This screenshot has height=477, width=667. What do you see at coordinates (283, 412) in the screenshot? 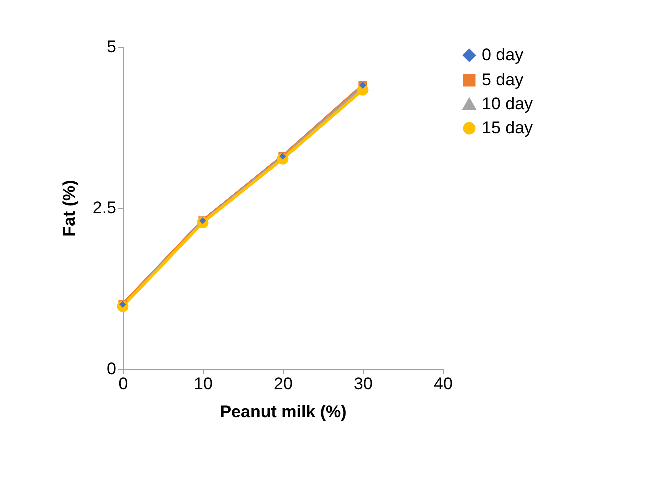
I see `x-axis-title: Peanut milk (%)` at bounding box center [283, 412].